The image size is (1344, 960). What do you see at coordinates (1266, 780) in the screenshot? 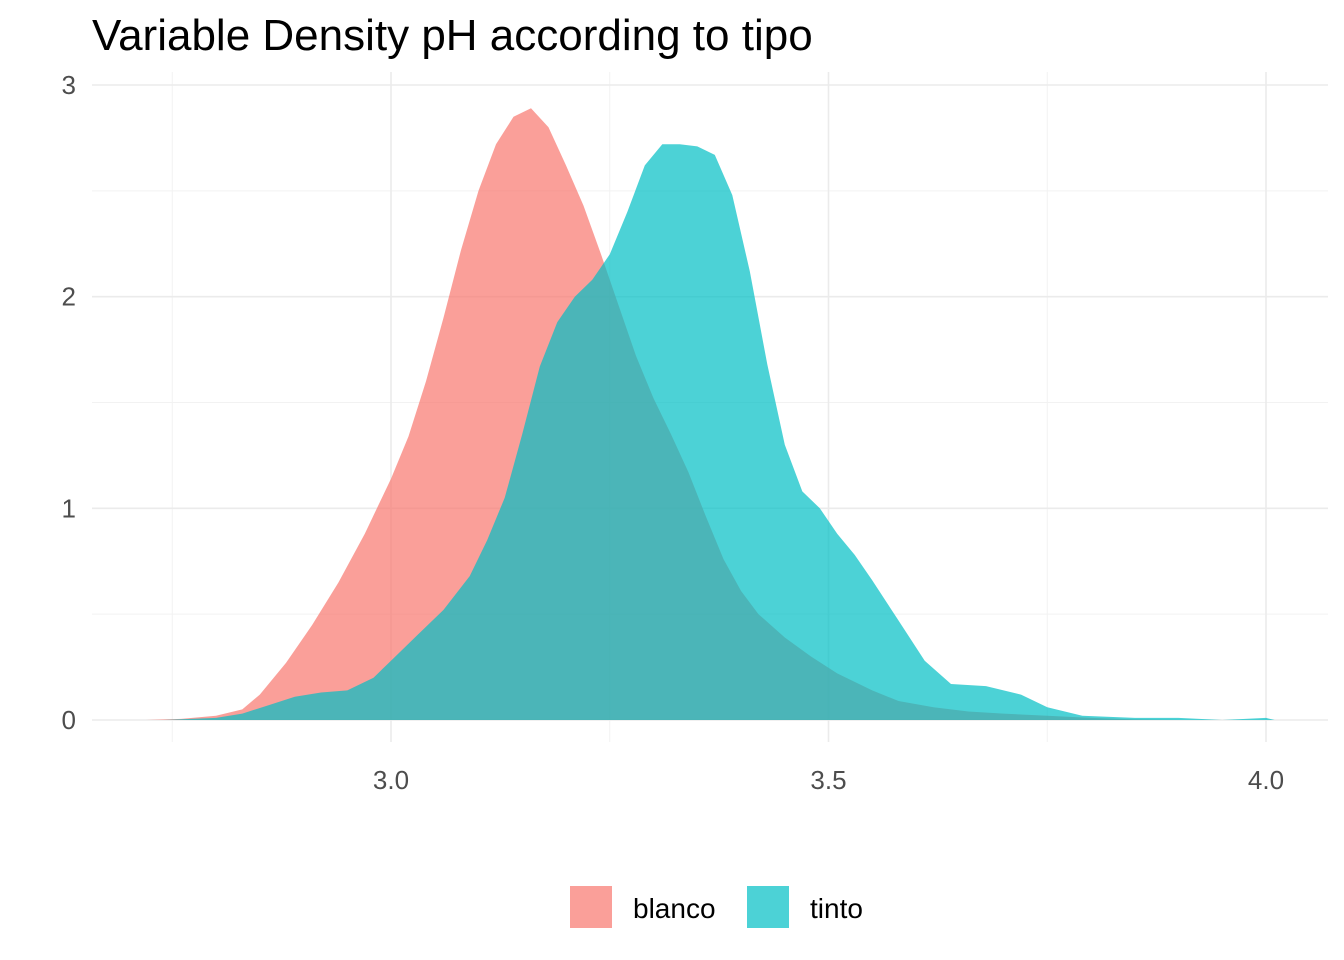
I see `x-tick-label: 4.0` at bounding box center [1266, 780].